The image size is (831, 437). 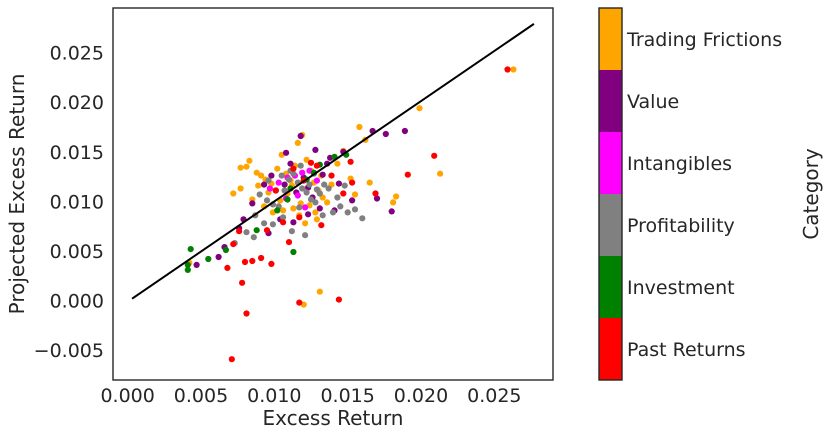 I want to click on colorbar-category-label: Profitability, so click(x=681, y=226).